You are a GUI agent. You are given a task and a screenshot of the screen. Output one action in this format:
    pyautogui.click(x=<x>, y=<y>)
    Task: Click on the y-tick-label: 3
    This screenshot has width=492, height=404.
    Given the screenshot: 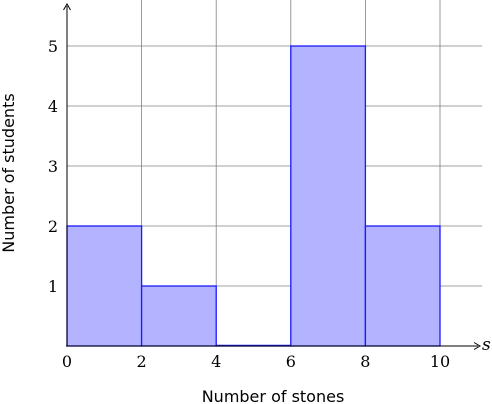 What is the action you would take?
    pyautogui.click(x=53, y=166)
    